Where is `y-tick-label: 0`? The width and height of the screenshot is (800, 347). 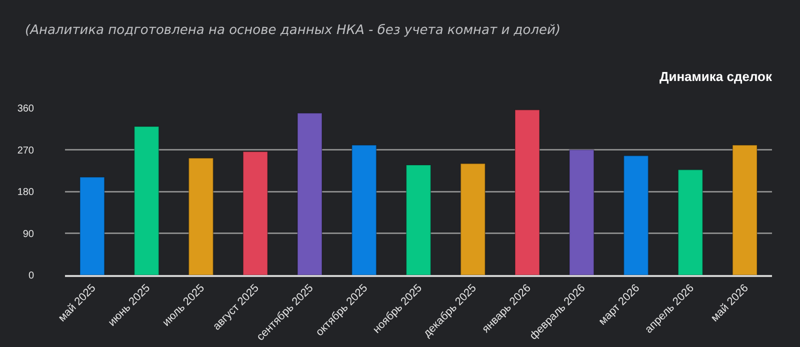
y-tick-label: 0 is located at coordinates (31, 276).